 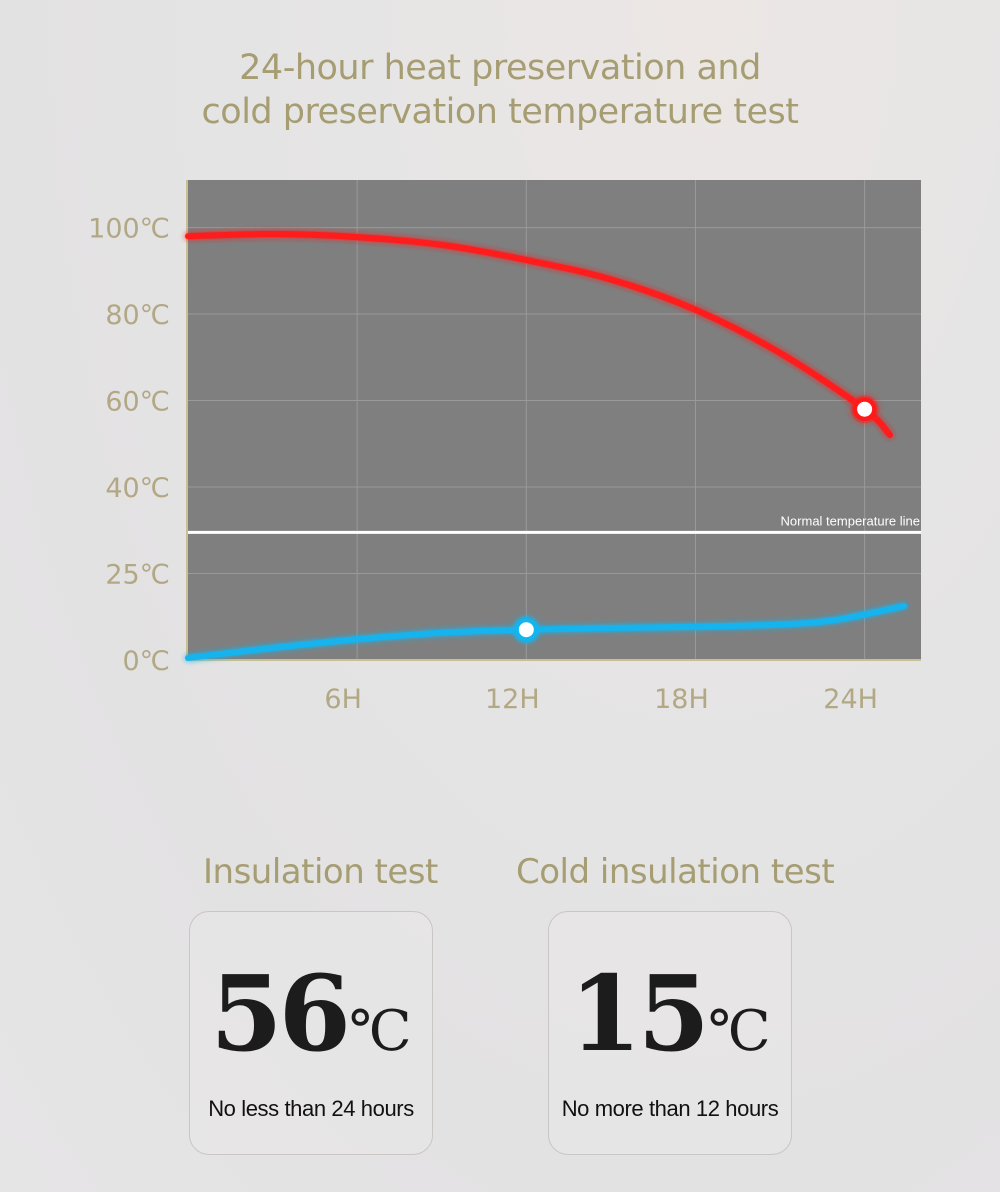 What do you see at coordinates (512, 699) in the screenshot?
I see `x-tick-label: 12H` at bounding box center [512, 699].